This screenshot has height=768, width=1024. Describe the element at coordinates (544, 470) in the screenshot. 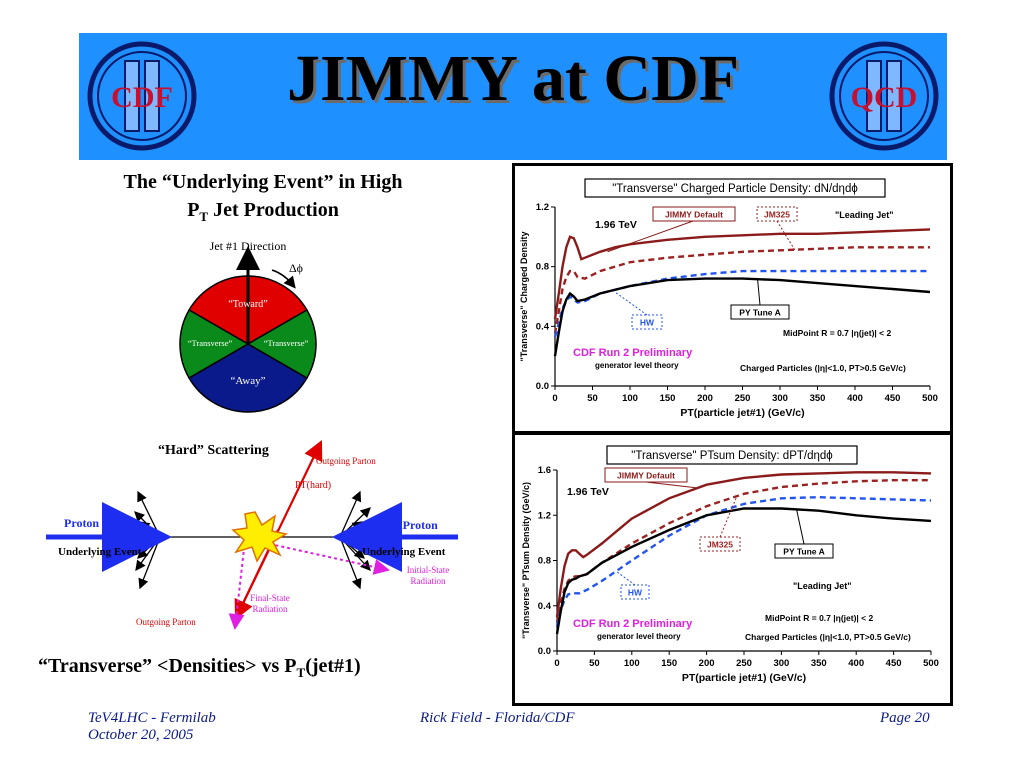

I see `y-tick-label: 1.6` at that location.